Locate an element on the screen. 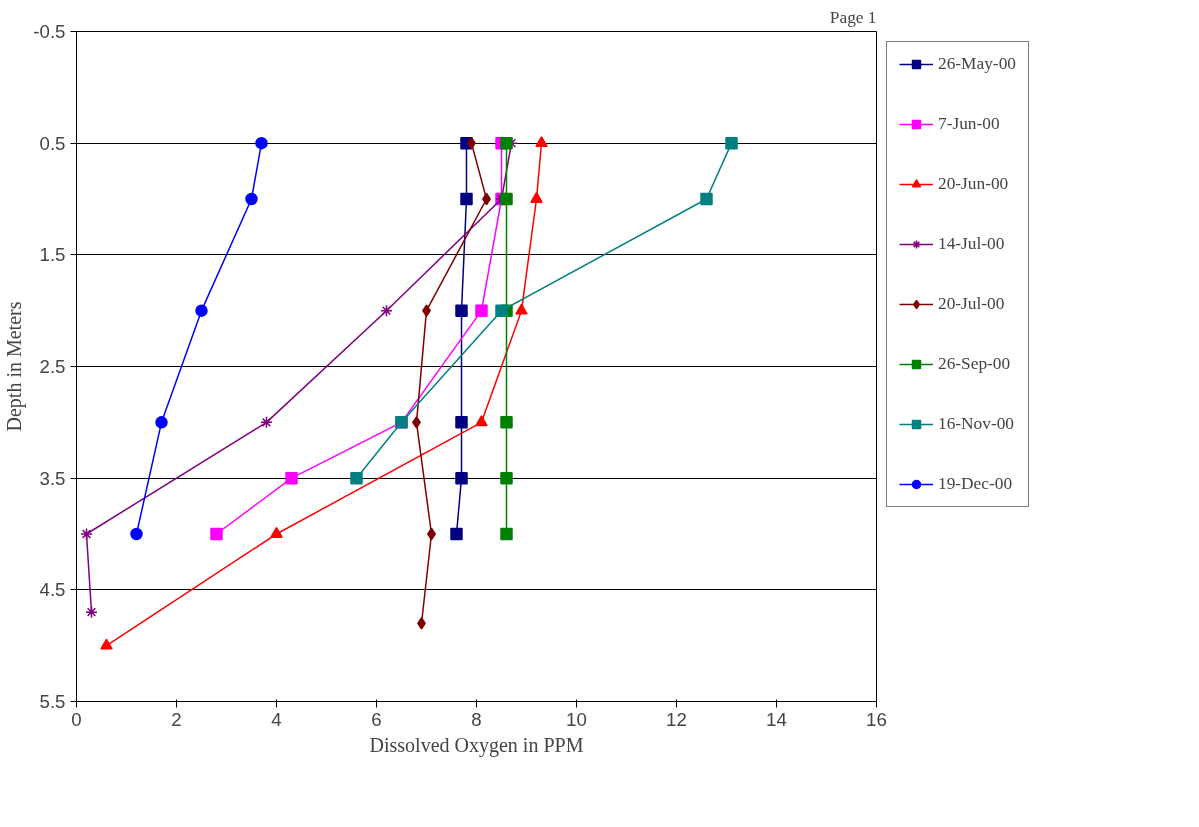 This screenshot has width=1199, height=827. x-tick-label: 10 is located at coordinates (576, 719).